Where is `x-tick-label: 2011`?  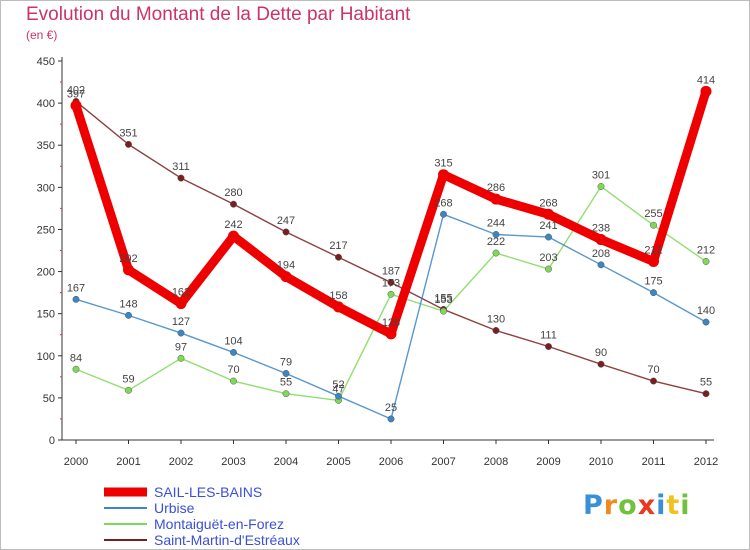 x-tick-label: 2011 is located at coordinates (654, 462).